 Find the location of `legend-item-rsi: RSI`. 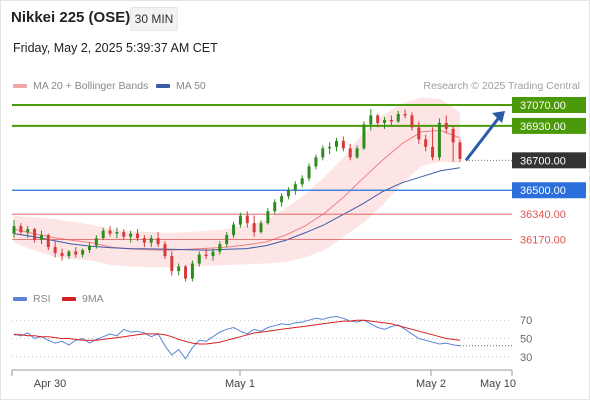

legend-item-rsi: RSI is located at coordinates (32, 299).